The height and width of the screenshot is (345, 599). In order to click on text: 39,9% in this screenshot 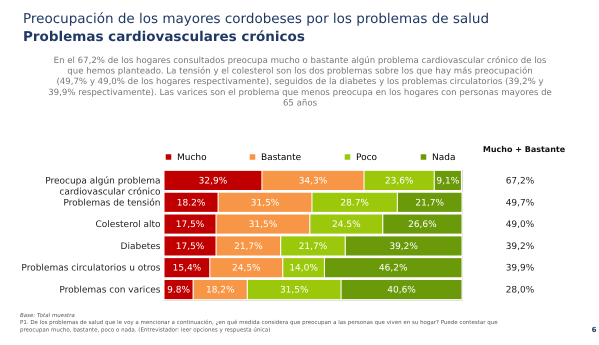, I will do `click(520, 269)`.